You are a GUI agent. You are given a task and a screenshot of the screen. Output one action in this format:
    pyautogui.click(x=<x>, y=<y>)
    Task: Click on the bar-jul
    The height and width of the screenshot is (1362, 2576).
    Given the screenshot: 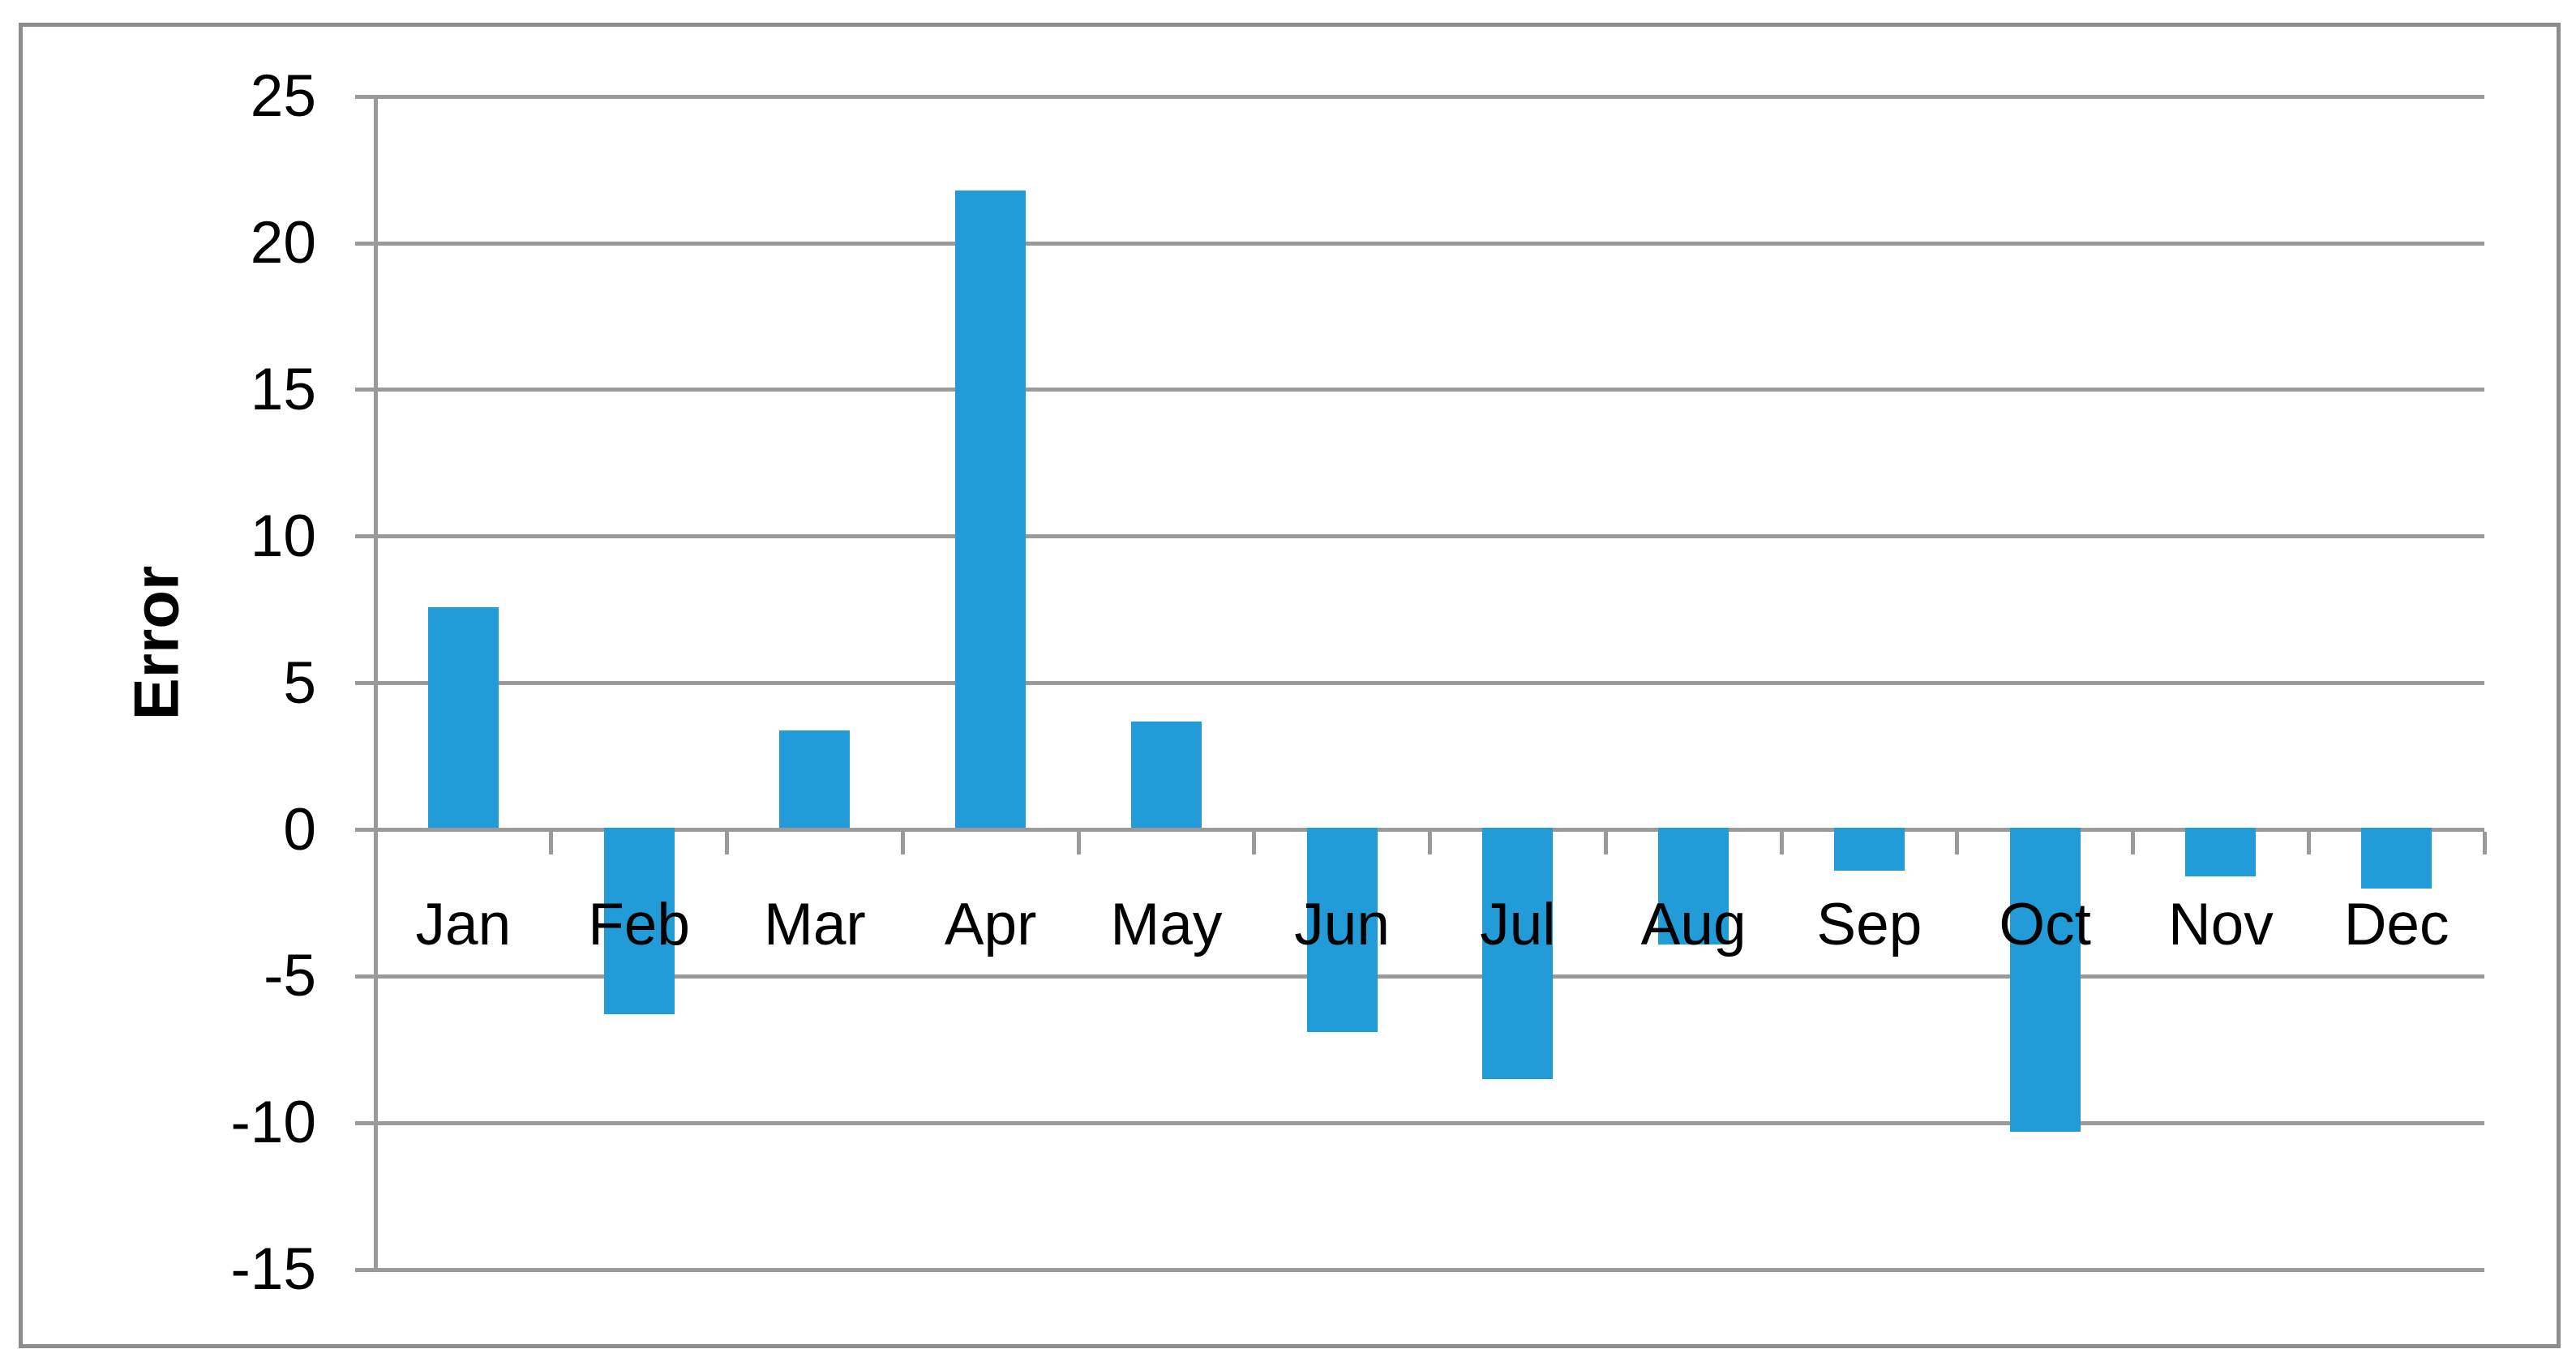 What is the action you would take?
    pyautogui.click(x=1518, y=953)
    